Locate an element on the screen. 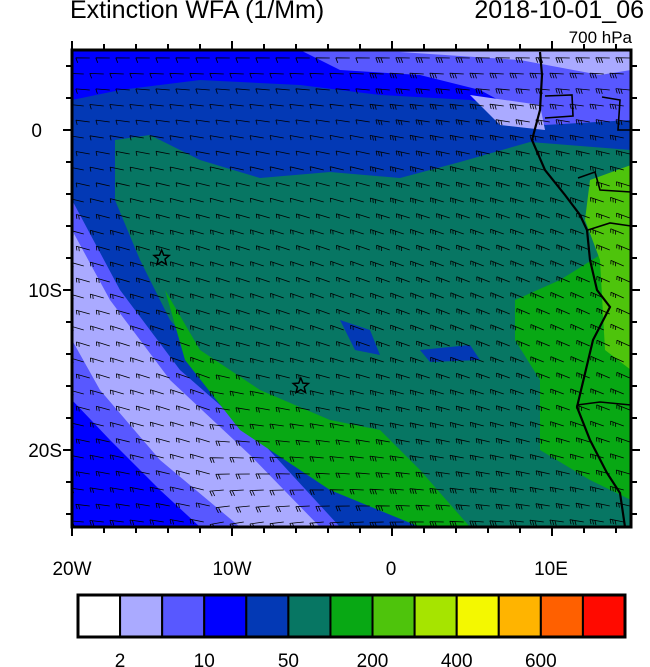  coastline is located at coordinates (578, 289).